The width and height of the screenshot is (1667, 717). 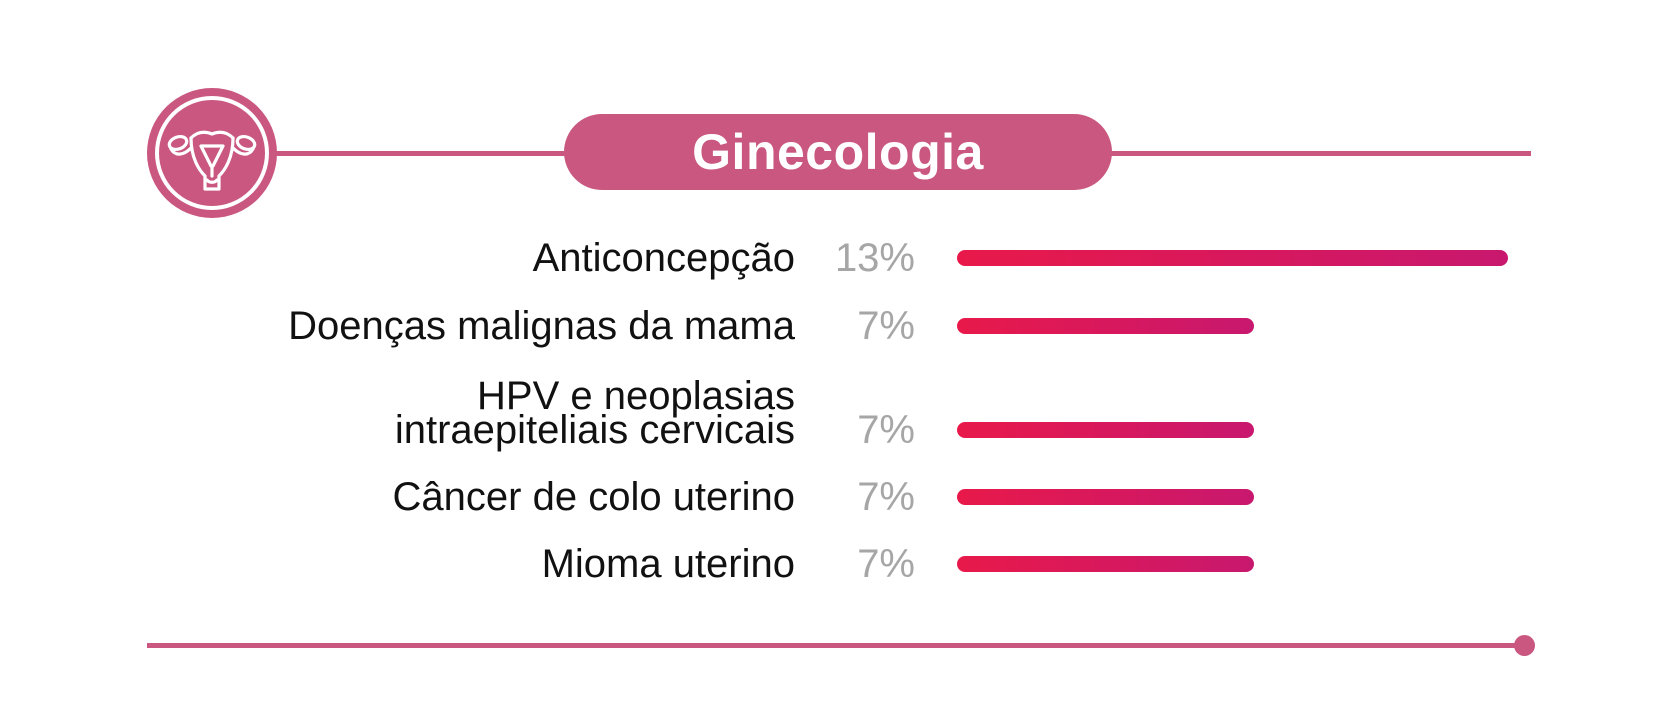 I want to click on row-label: intraepiteliais cervicais, so click(x=594, y=430).